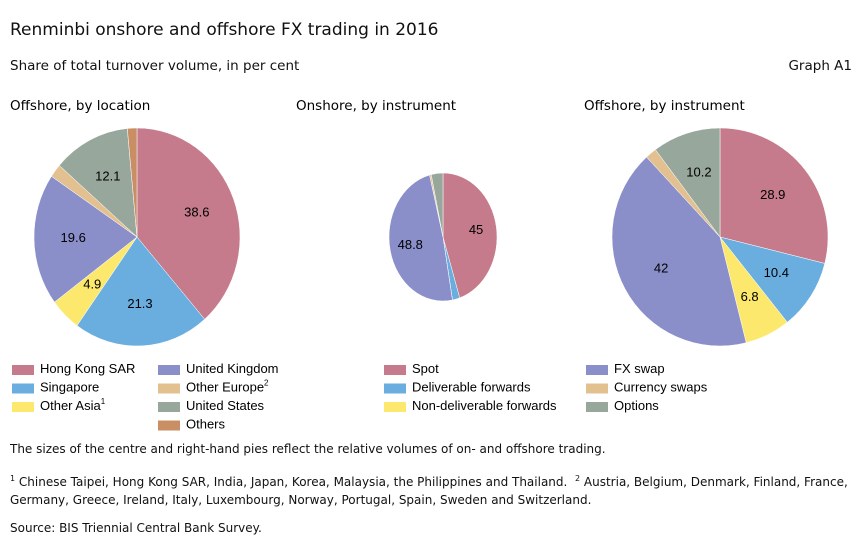 The width and height of the screenshot is (860, 541). I want to click on legend-text: Hong Kong SAR, so click(87, 368).